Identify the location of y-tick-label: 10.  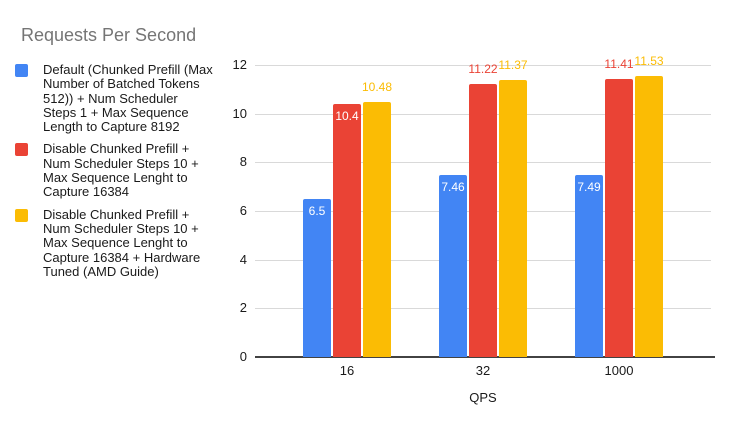
(239, 113).